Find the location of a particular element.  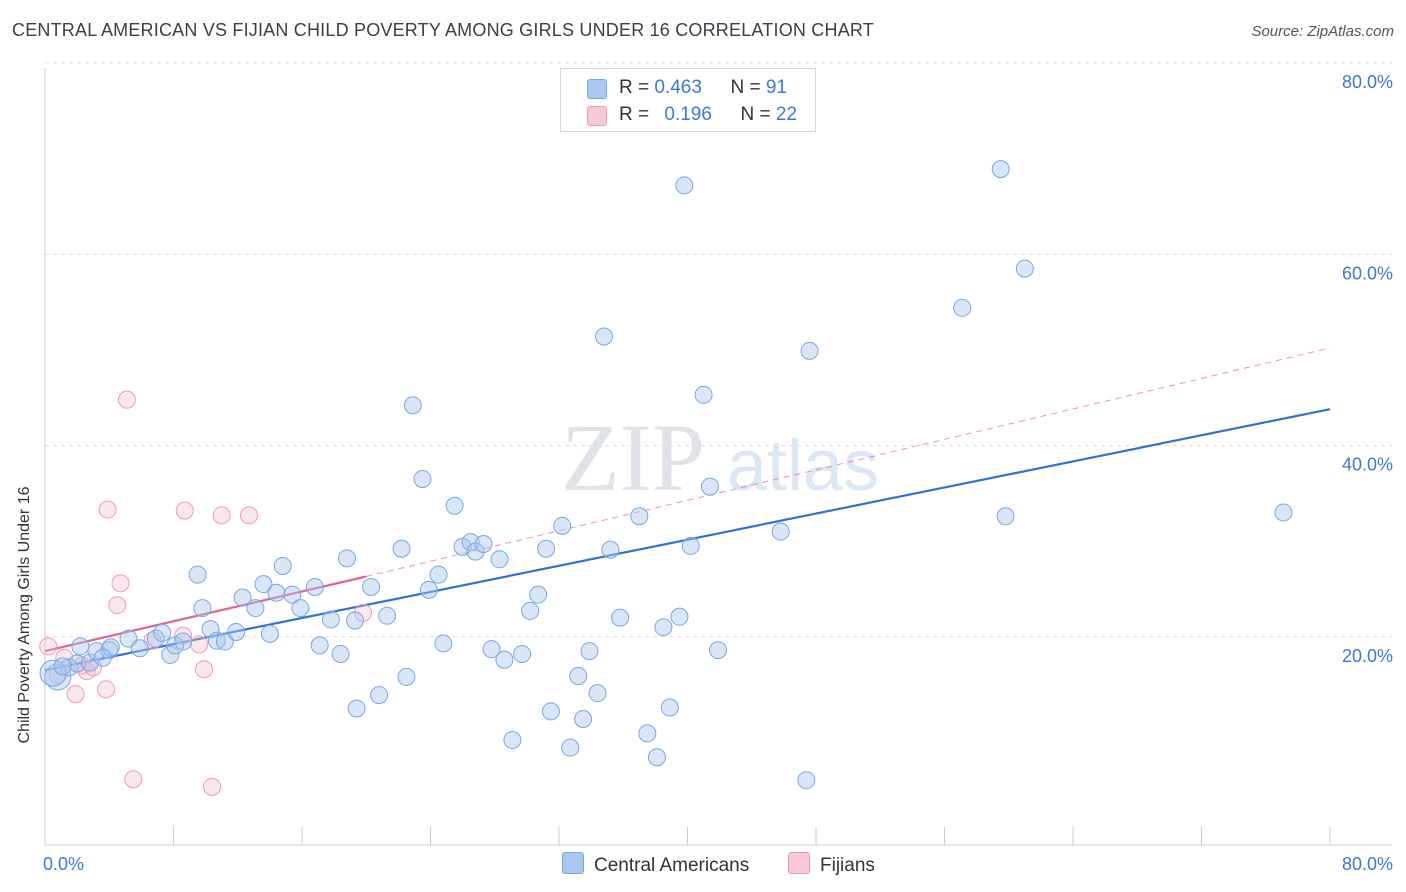

legend-row-central-americans: R = 0.463 N = 91 is located at coordinates (688, 89).